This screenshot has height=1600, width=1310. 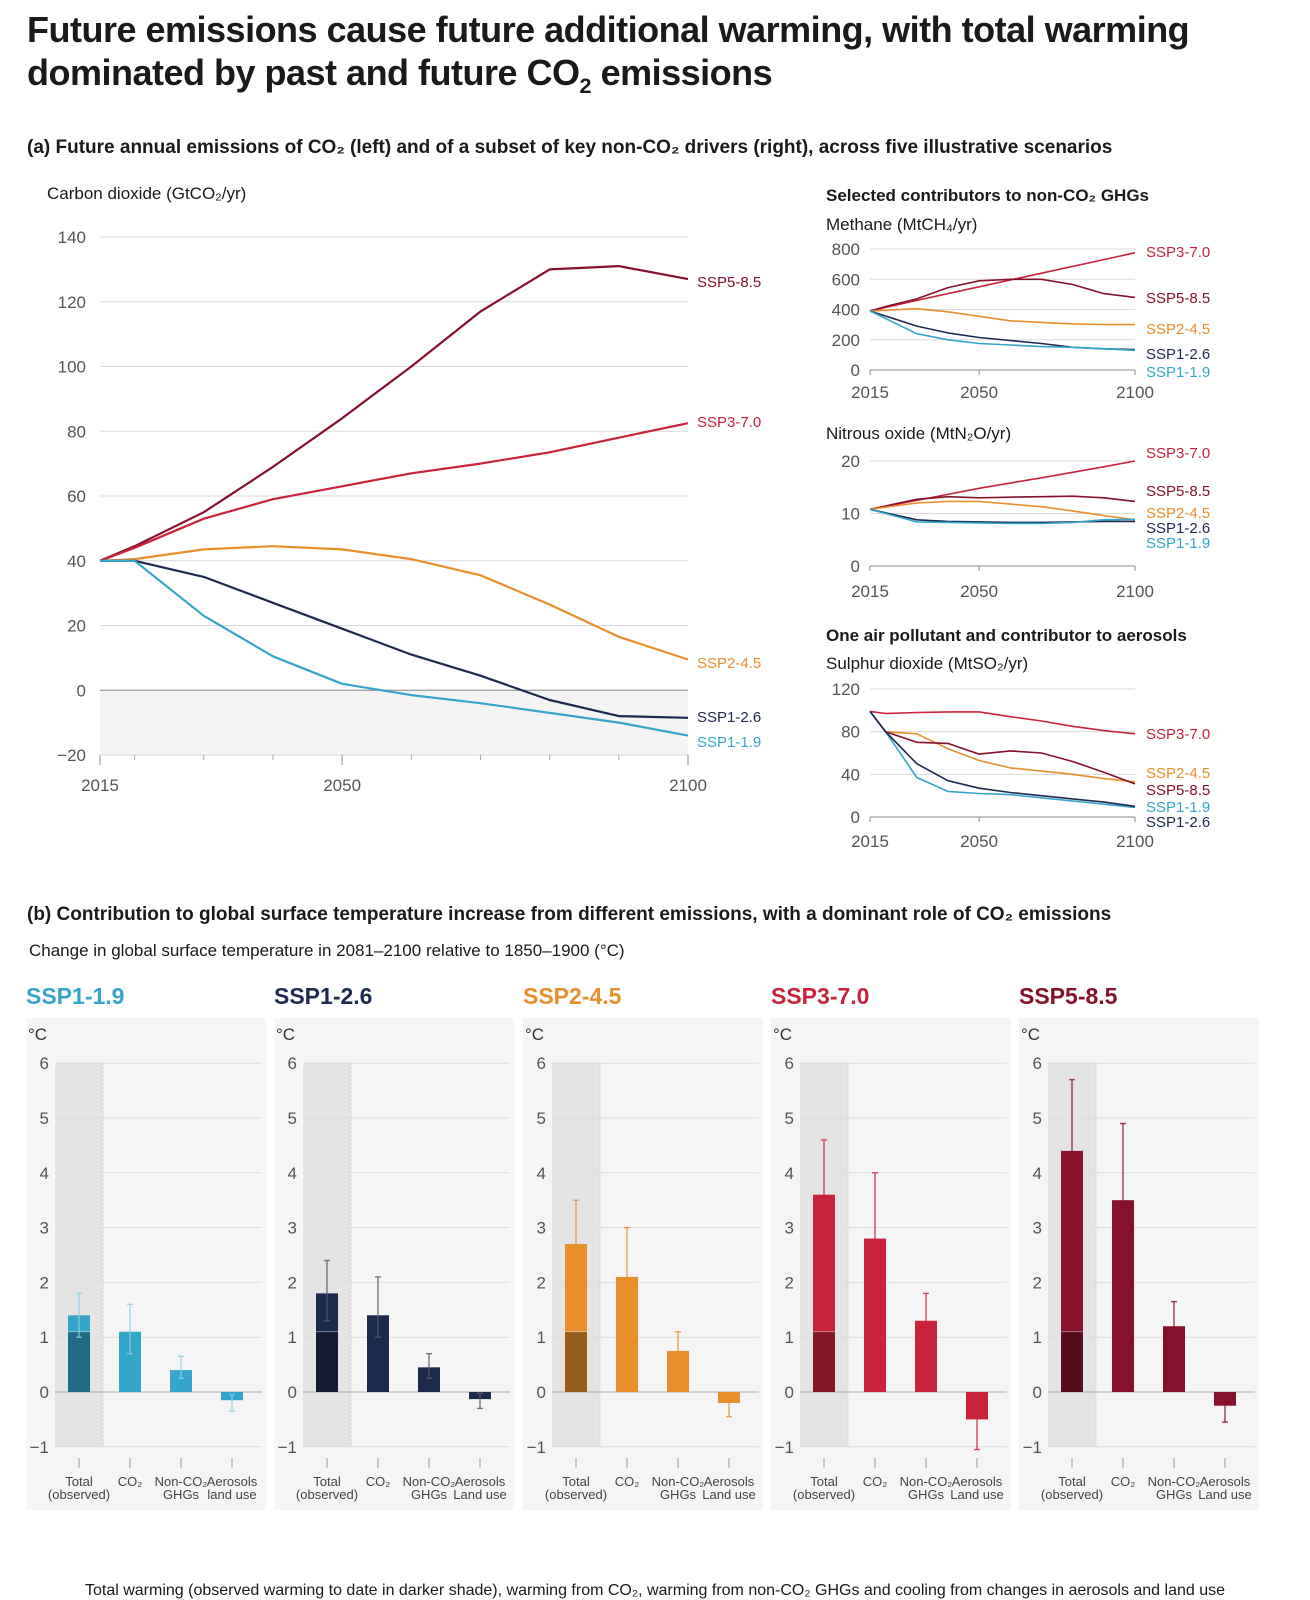 What do you see at coordinates (729, 717) in the screenshot?
I see `co2-label-SSP1-2.6: SSP1-2.6` at bounding box center [729, 717].